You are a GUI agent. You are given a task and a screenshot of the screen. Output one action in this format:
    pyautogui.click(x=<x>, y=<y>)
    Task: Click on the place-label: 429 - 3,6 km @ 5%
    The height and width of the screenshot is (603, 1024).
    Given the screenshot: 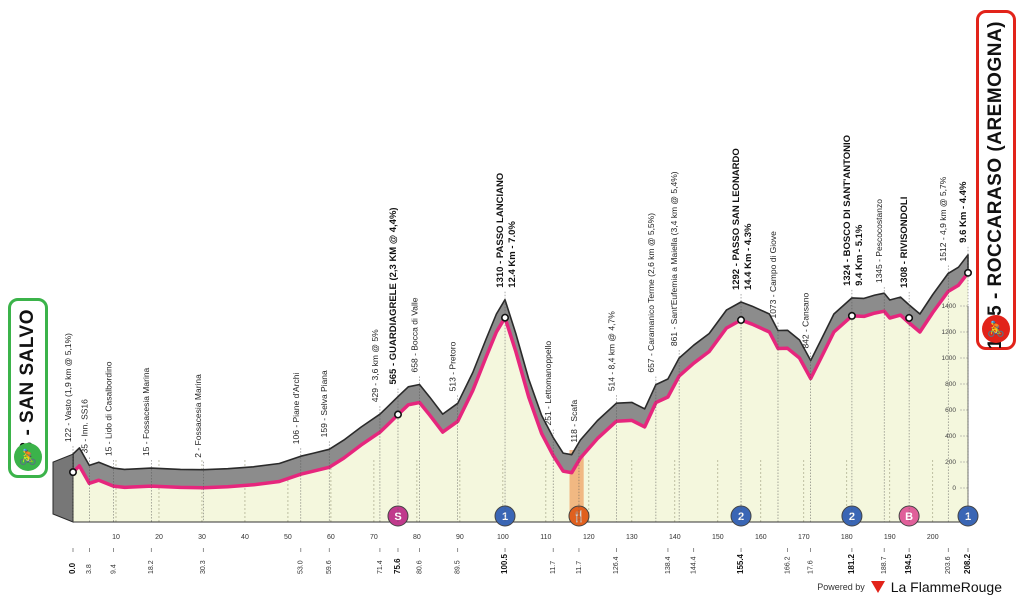 What is the action you would take?
    pyautogui.click(x=375, y=365)
    